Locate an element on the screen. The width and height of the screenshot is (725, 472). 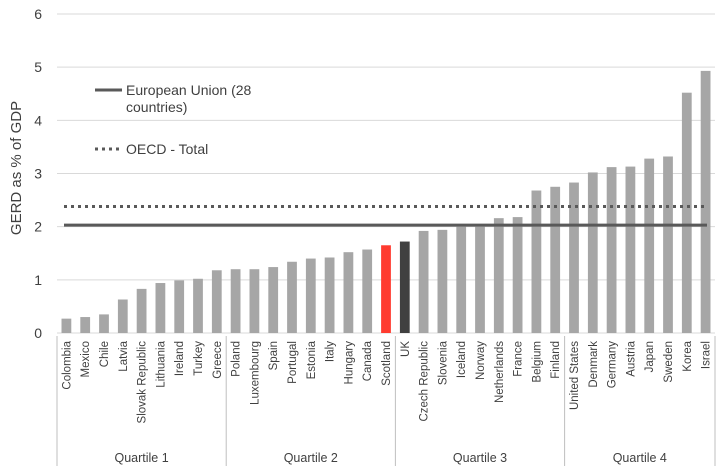
legend-label: OECD - Total is located at coordinates (167, 149).